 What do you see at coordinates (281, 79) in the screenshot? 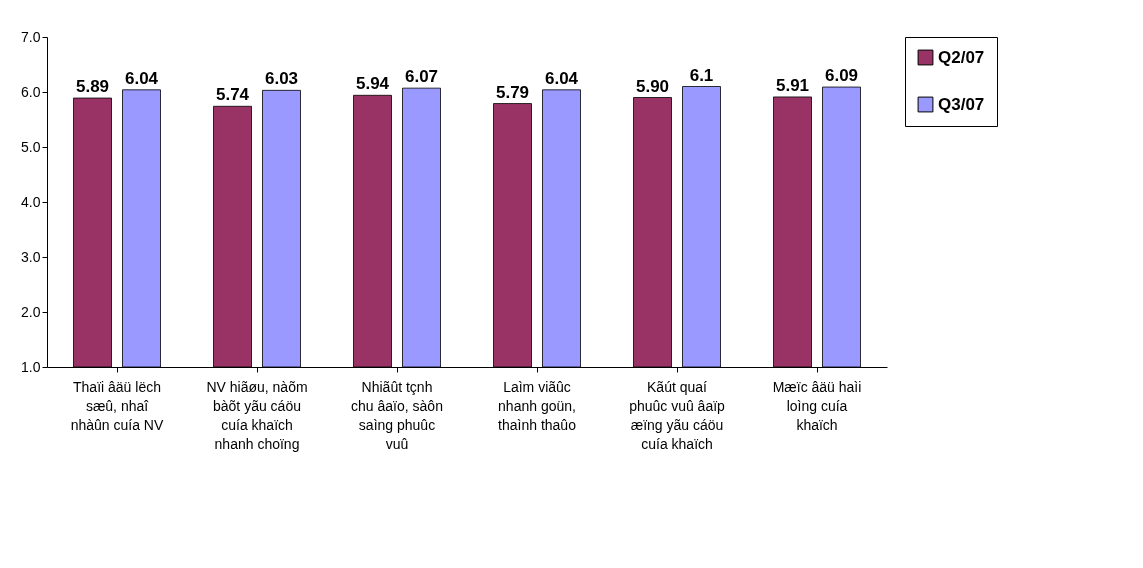
I see `data-label: 6.03` at bounding box center [281, 79].